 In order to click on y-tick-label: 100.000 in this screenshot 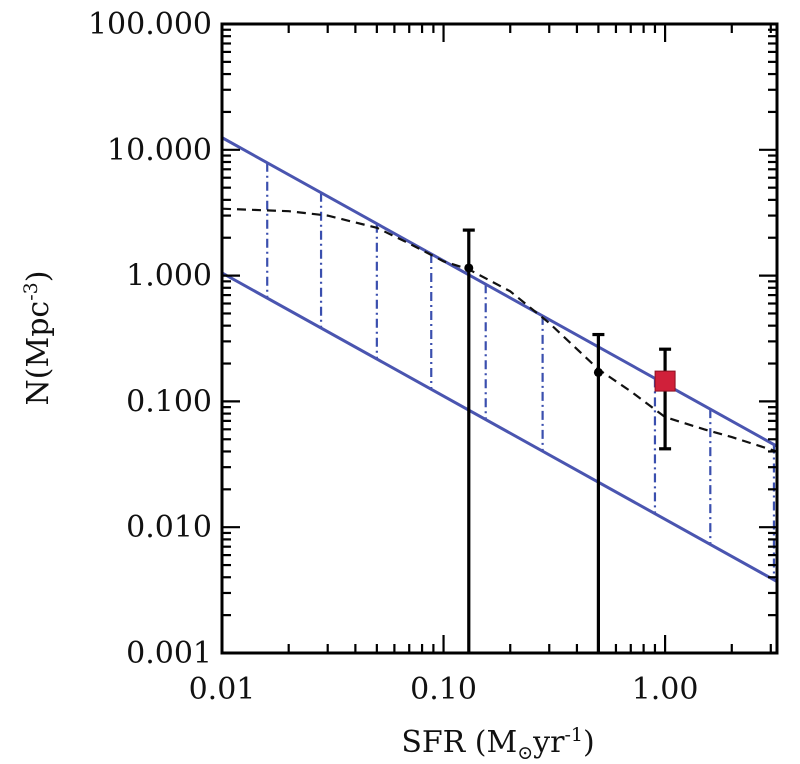, I will do `click(150, 24)`.